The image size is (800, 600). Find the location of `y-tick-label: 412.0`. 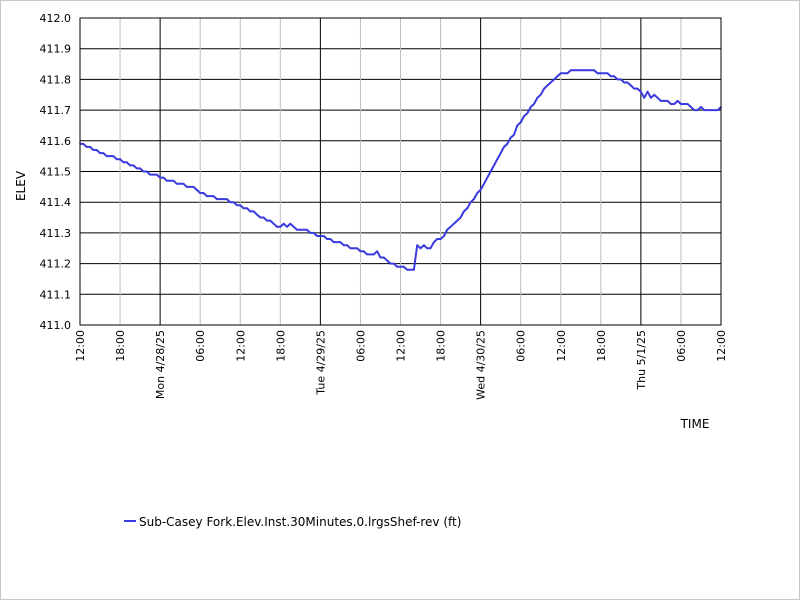

y-tick-label: 412.0 is located at coordinates (56, 18).